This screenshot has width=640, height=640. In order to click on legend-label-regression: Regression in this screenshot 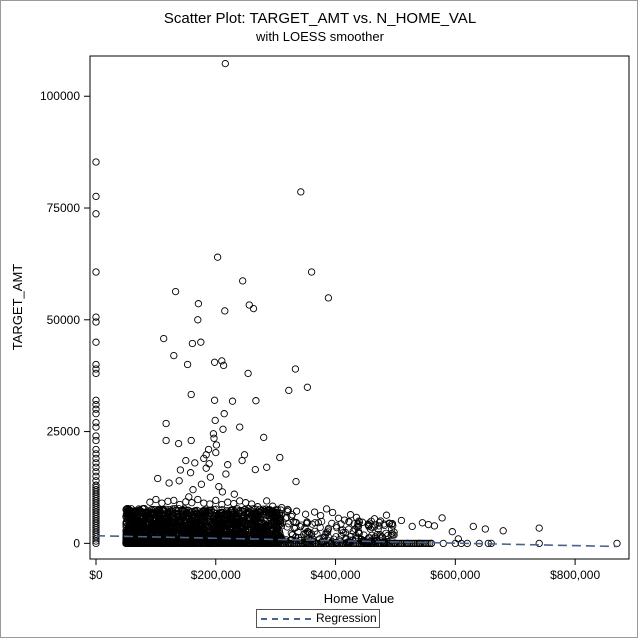, I will do `click(346, 618)`.